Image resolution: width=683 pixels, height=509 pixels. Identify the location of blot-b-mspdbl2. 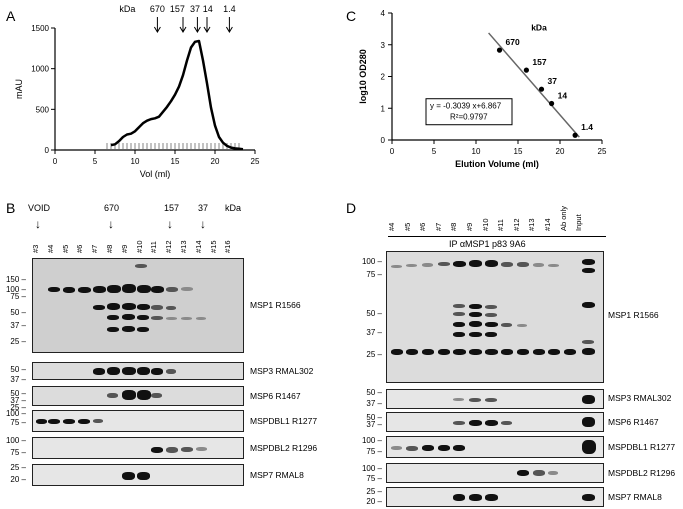
(138, 448).